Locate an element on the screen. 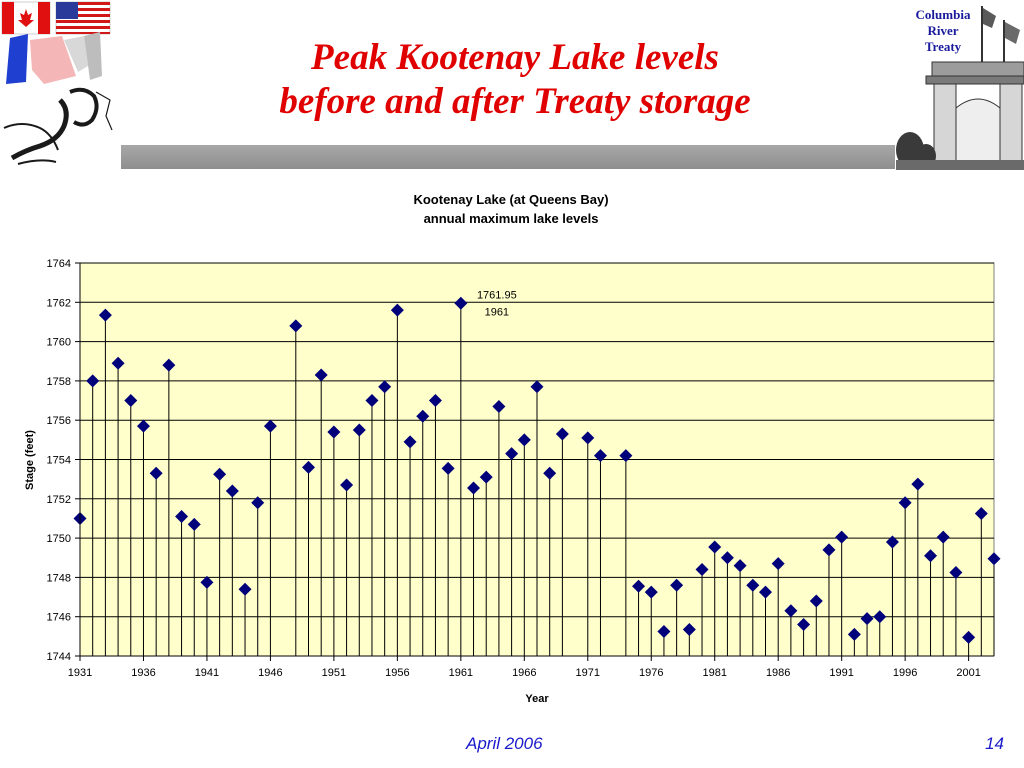 This screenshot has height=768, width=1024. brand-line-3: Treaty is located at coordinates (943, 46).